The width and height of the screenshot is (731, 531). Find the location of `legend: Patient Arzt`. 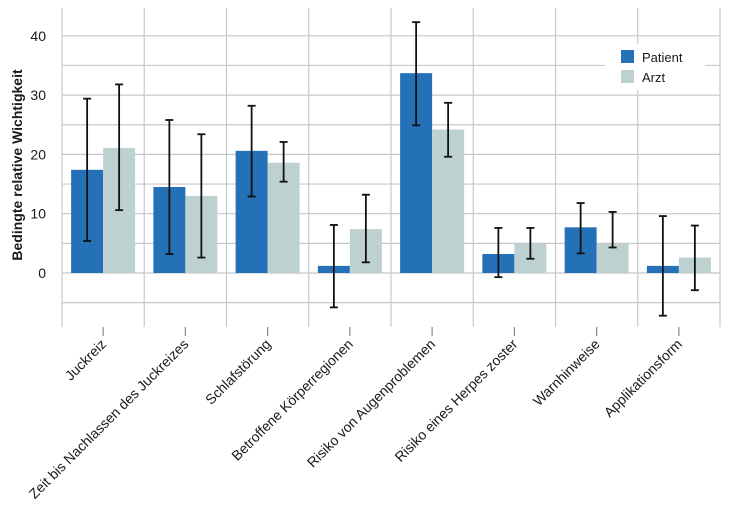

legend: Patient Arzt is located at coordinates (655, 67).